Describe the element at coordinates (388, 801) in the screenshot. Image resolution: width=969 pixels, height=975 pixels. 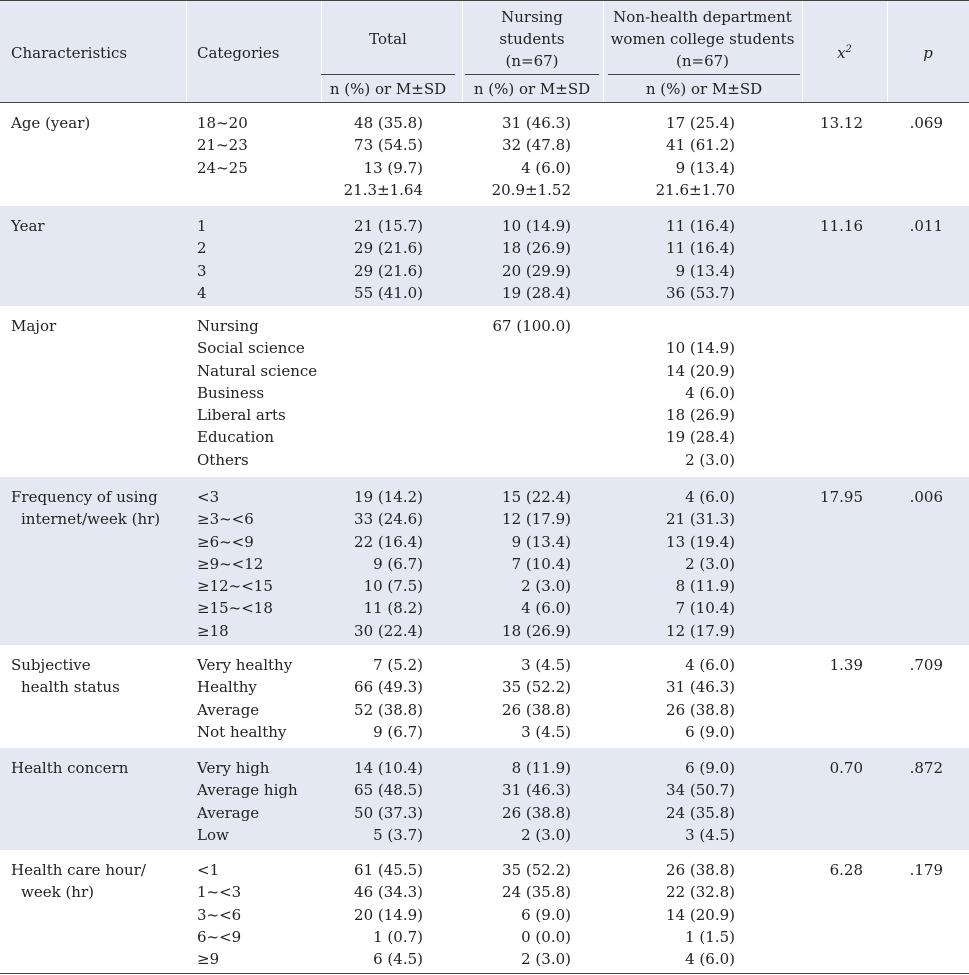
I see `total-cell: 14 (10.4) 65 (48.5) 50 (37.3) 5 (3.7)` at that location.